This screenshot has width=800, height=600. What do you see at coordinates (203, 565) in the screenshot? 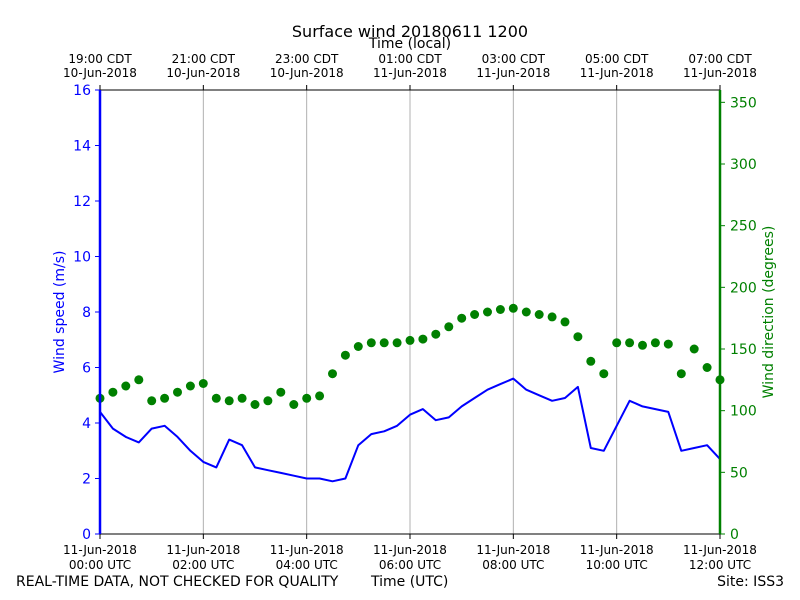
I see `bottom-tick-time-1: 02:00 UTC` at bounding box center [203, 565].